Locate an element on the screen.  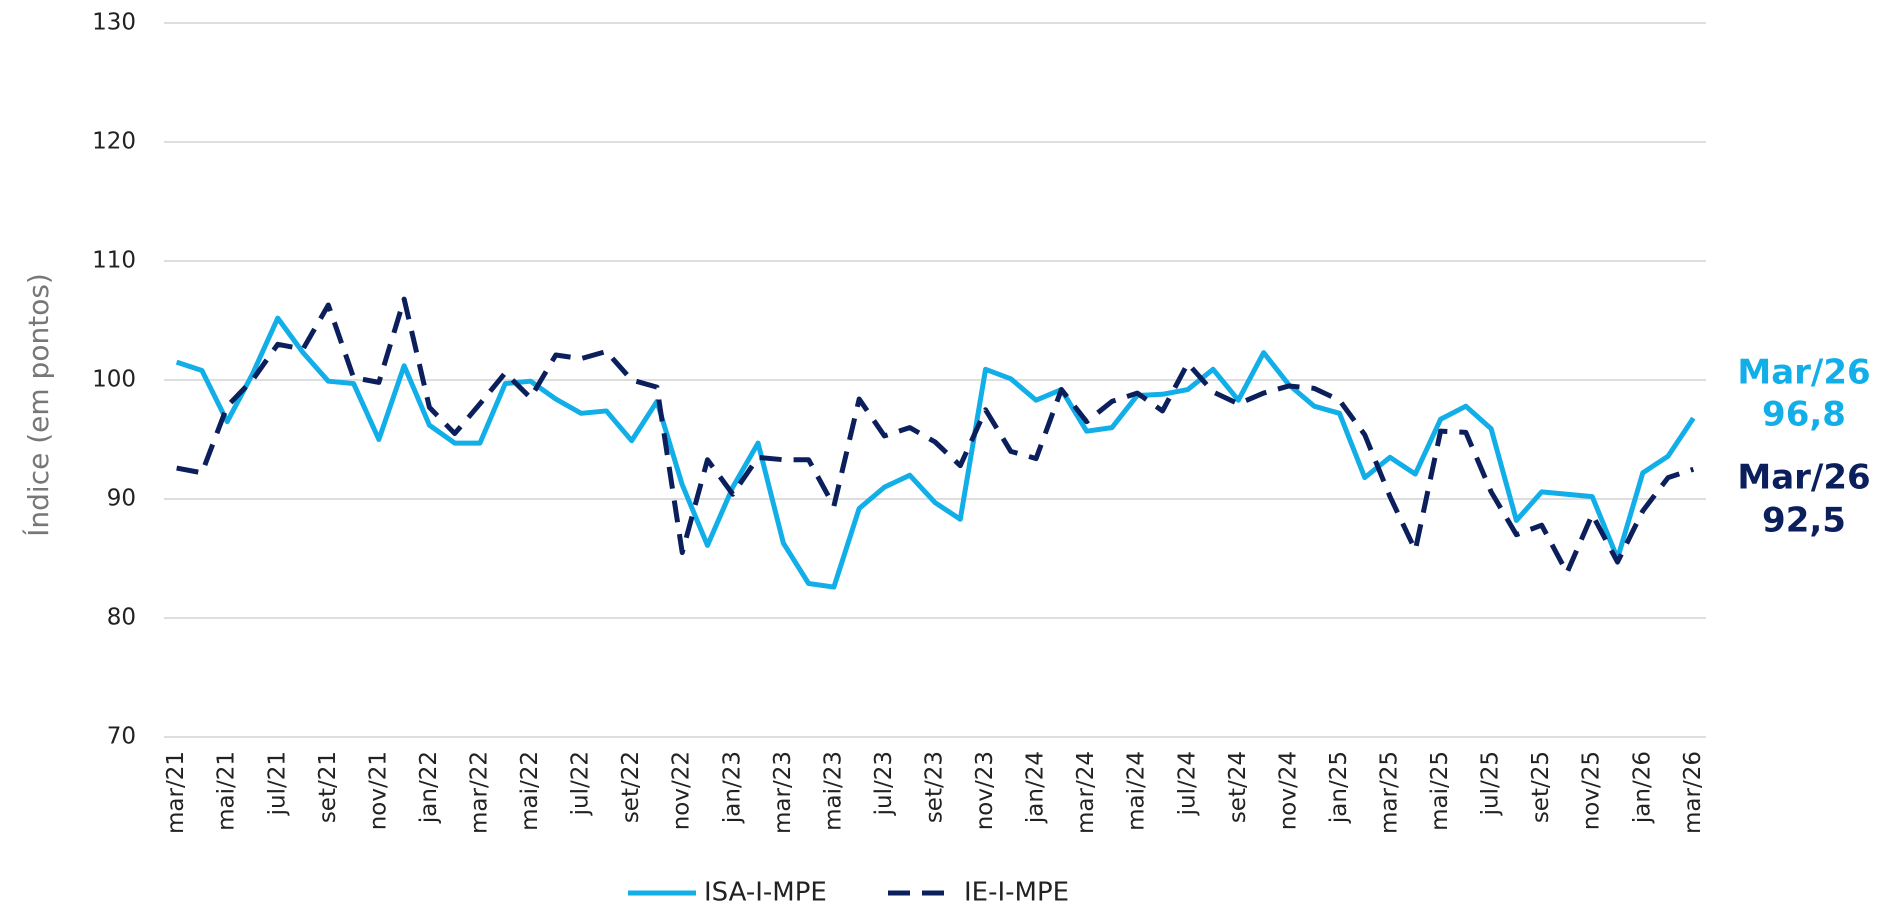
x-tick-label: nov/23 is located at coordinates (985, 790).